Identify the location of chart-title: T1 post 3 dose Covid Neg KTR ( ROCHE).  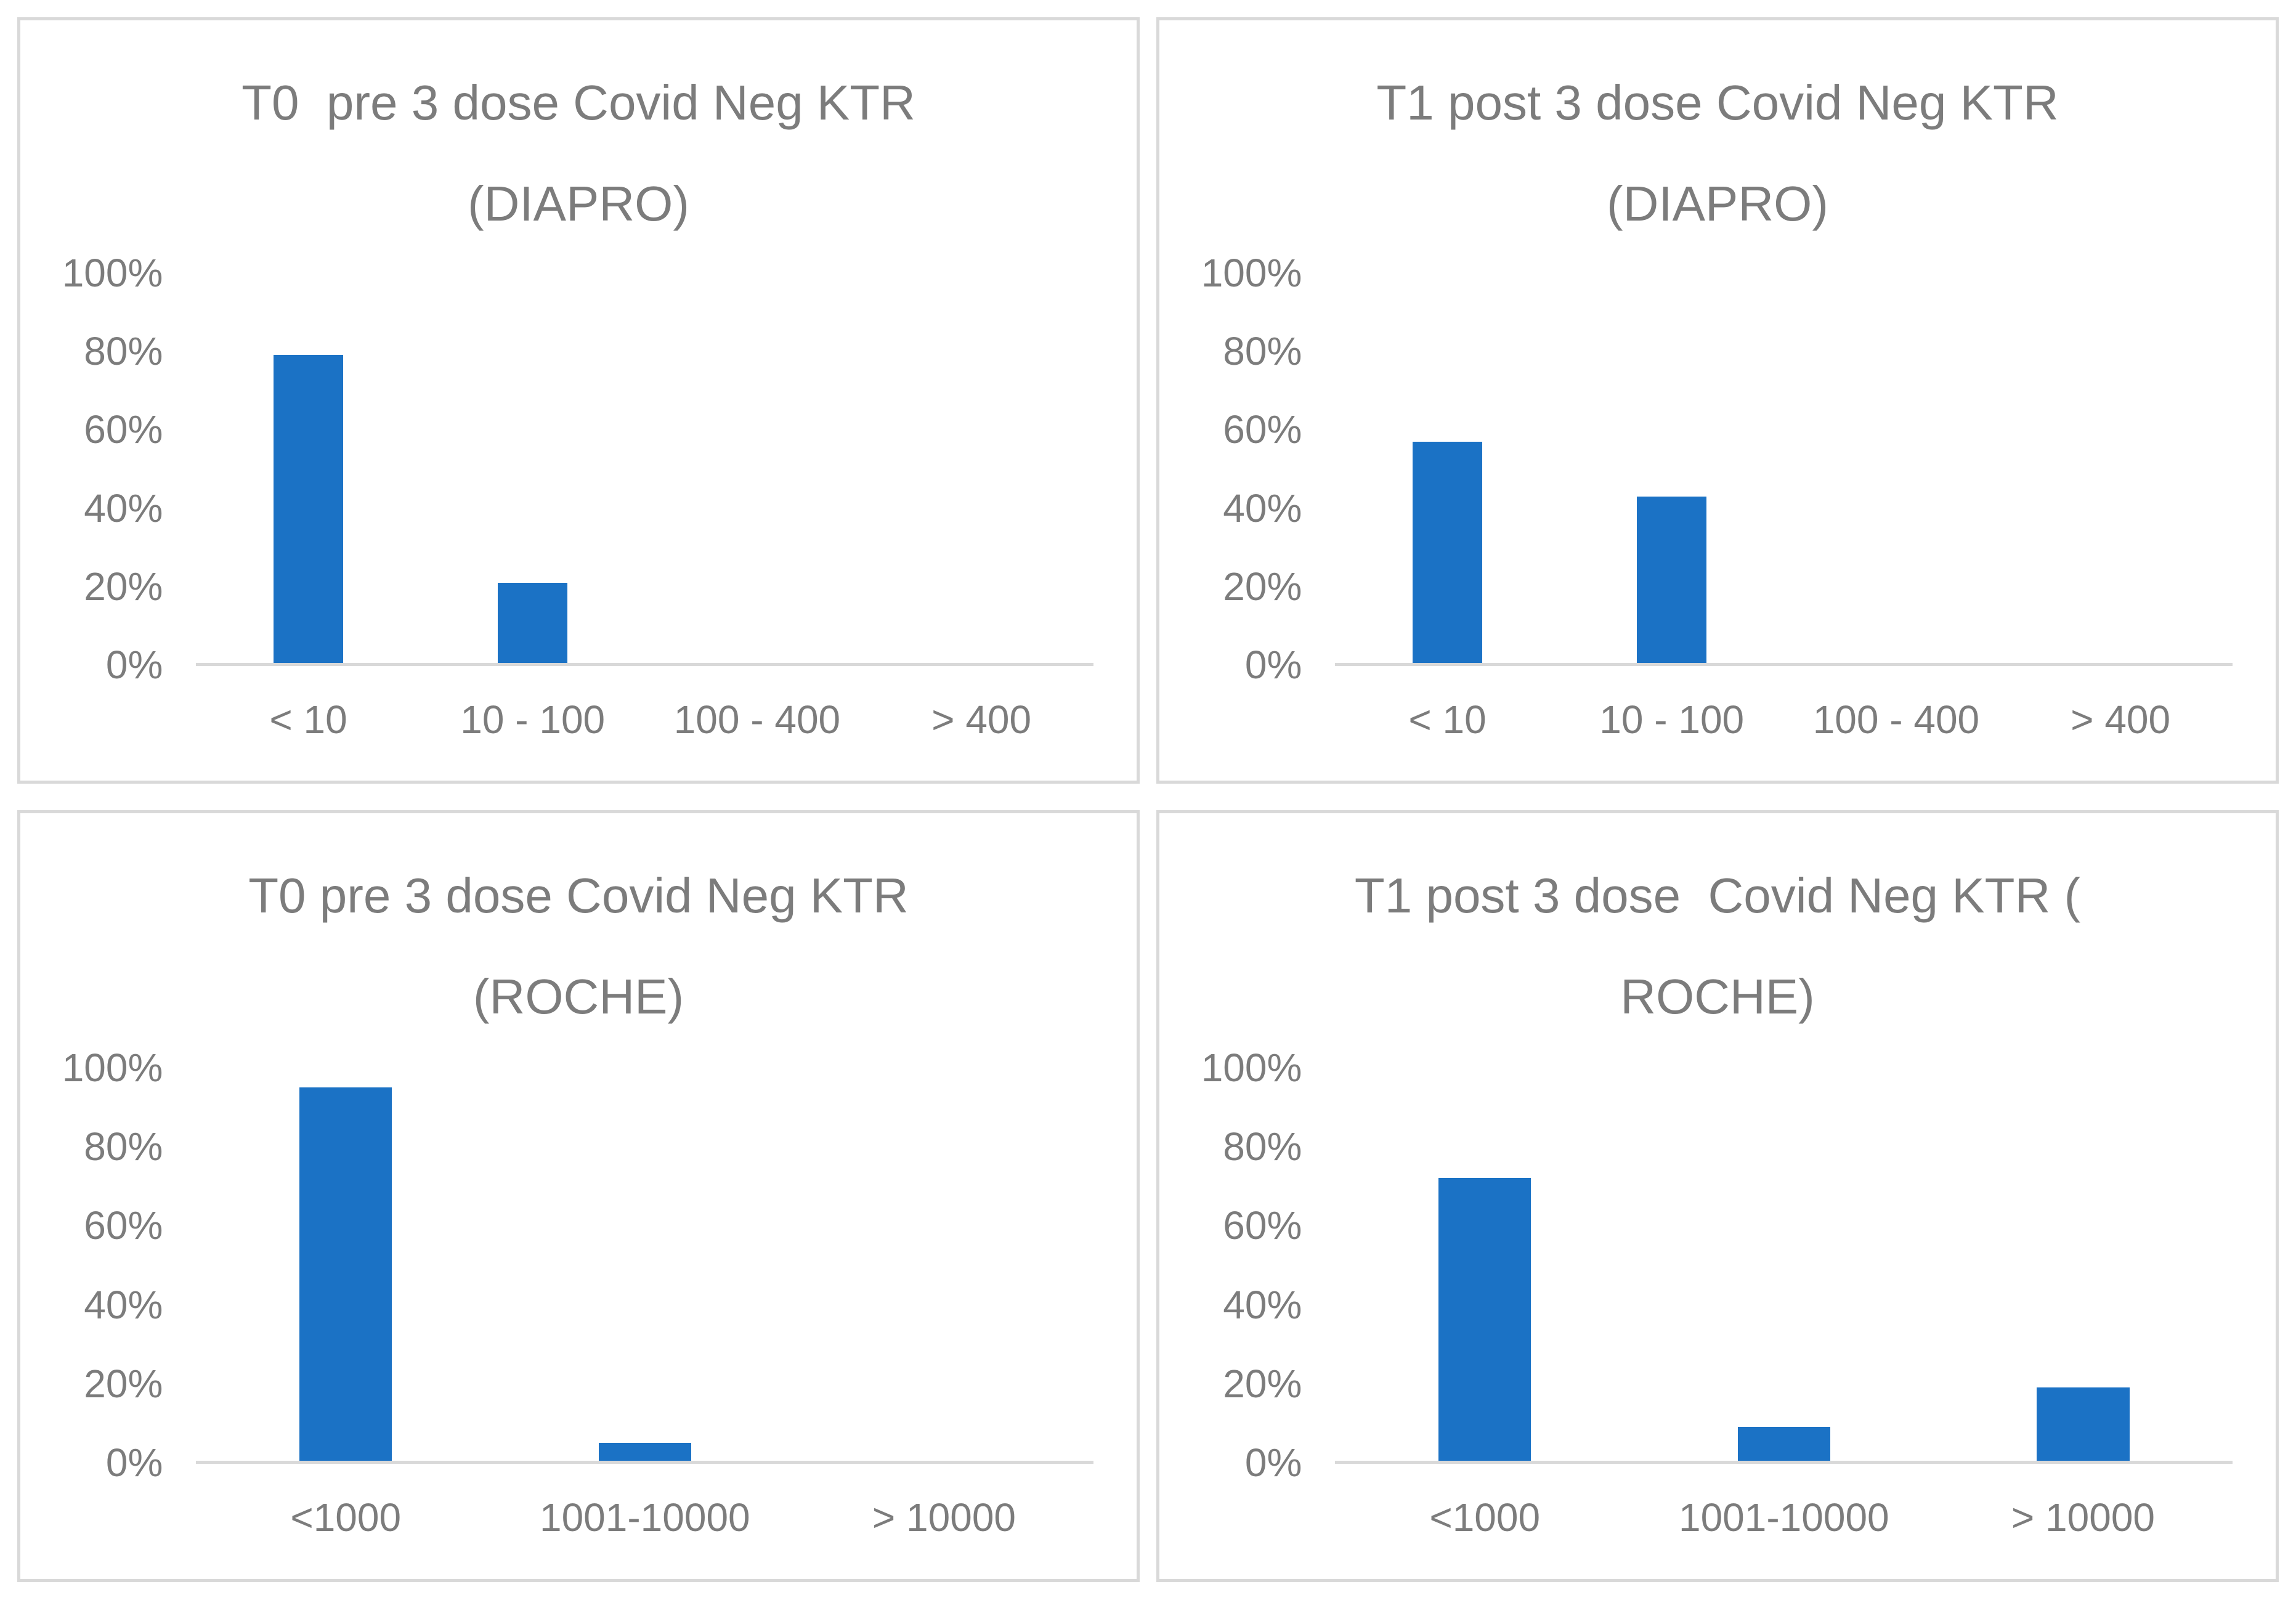
(1717, 946).